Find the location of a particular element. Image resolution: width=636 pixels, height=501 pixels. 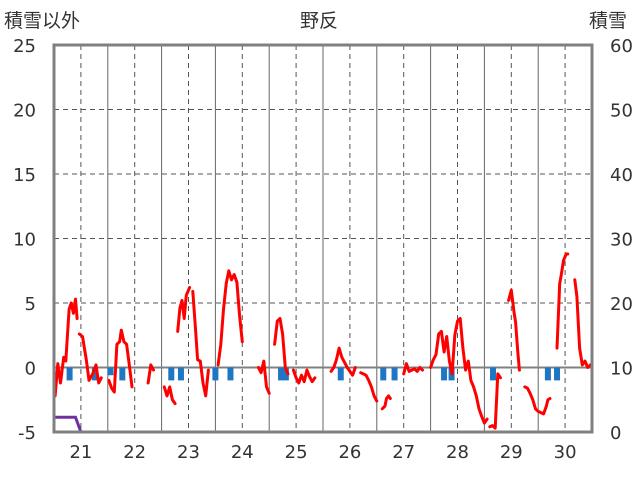

x-tick-label: 27 is located at coordinates (403, 452).